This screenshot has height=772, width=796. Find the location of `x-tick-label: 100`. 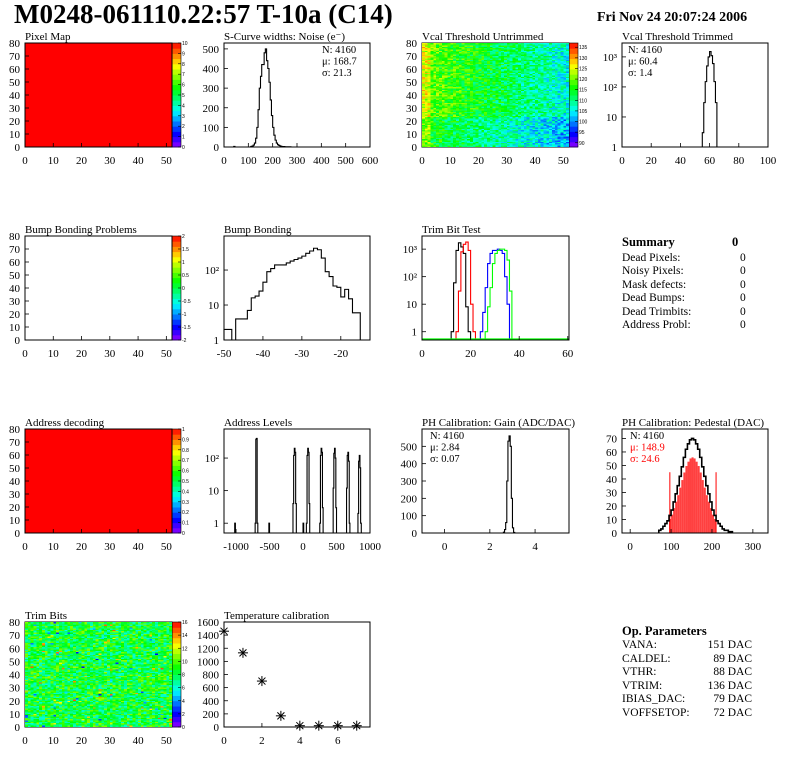

x-tick-label: 100 is located at coordinates (248, 161).